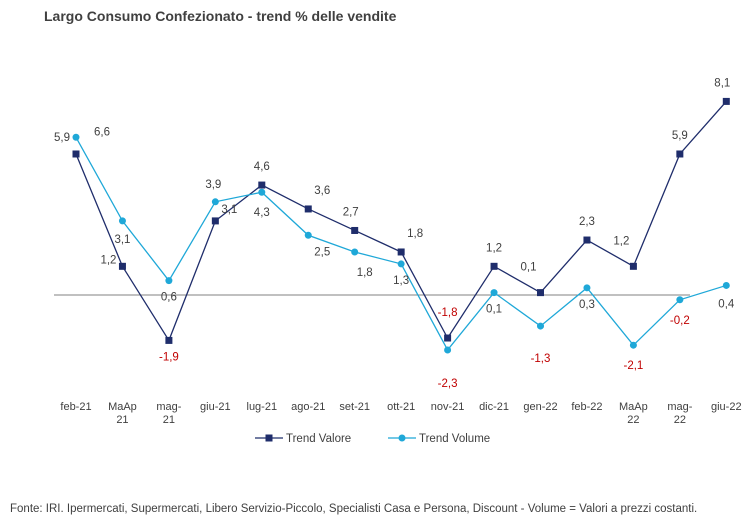 The image size is (749, 528). I want to click on x-tick-label: ott-21, so click(401, 407).